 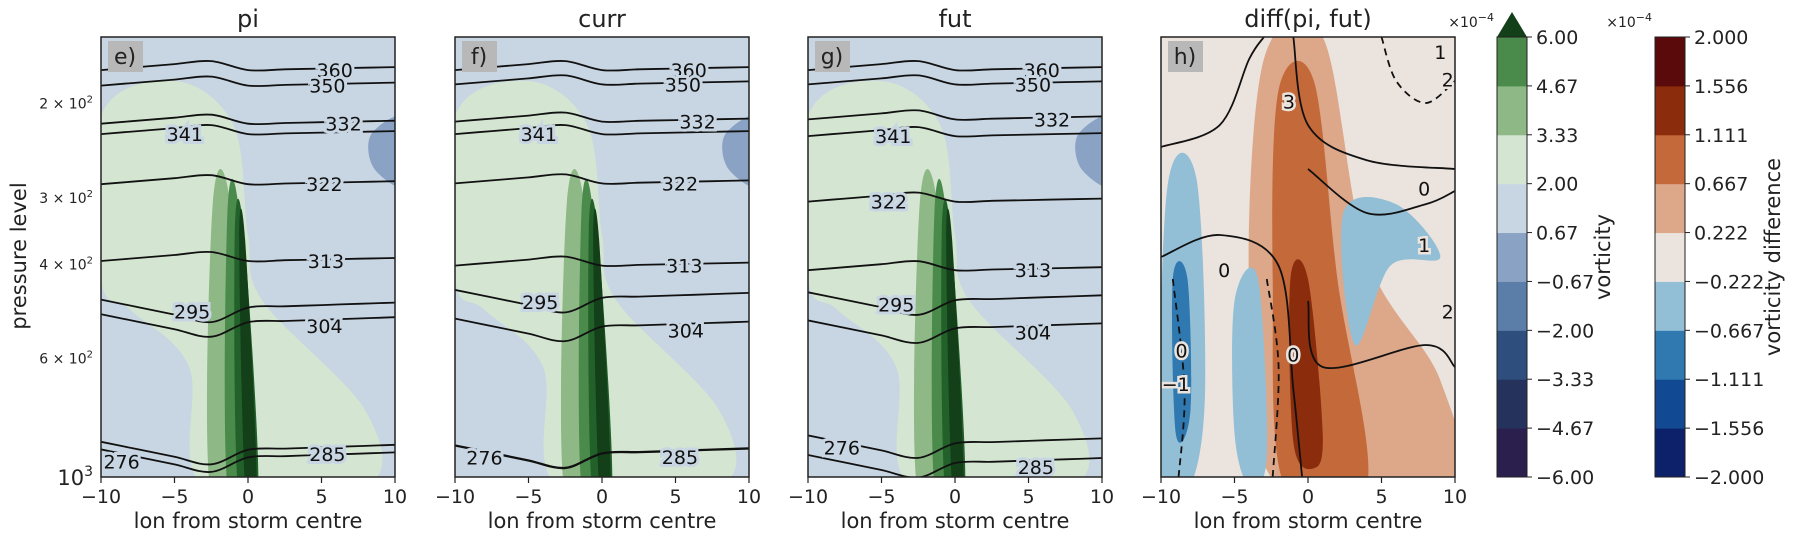 What do you see at coordinates (1565, 282) in the screenshot?
I see `colorbar-tick-label: −0.67` at bounding box center [1565, 282].